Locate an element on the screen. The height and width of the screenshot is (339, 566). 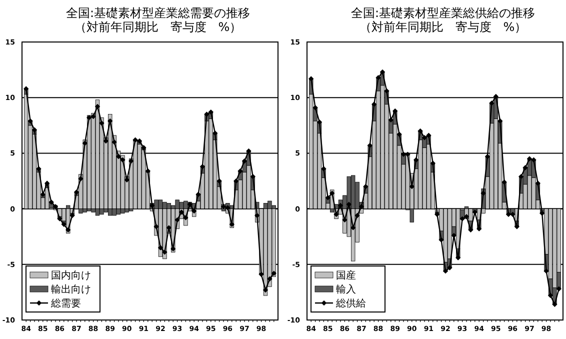
legend-label: 国内向け is located at coordinates (71, 276).